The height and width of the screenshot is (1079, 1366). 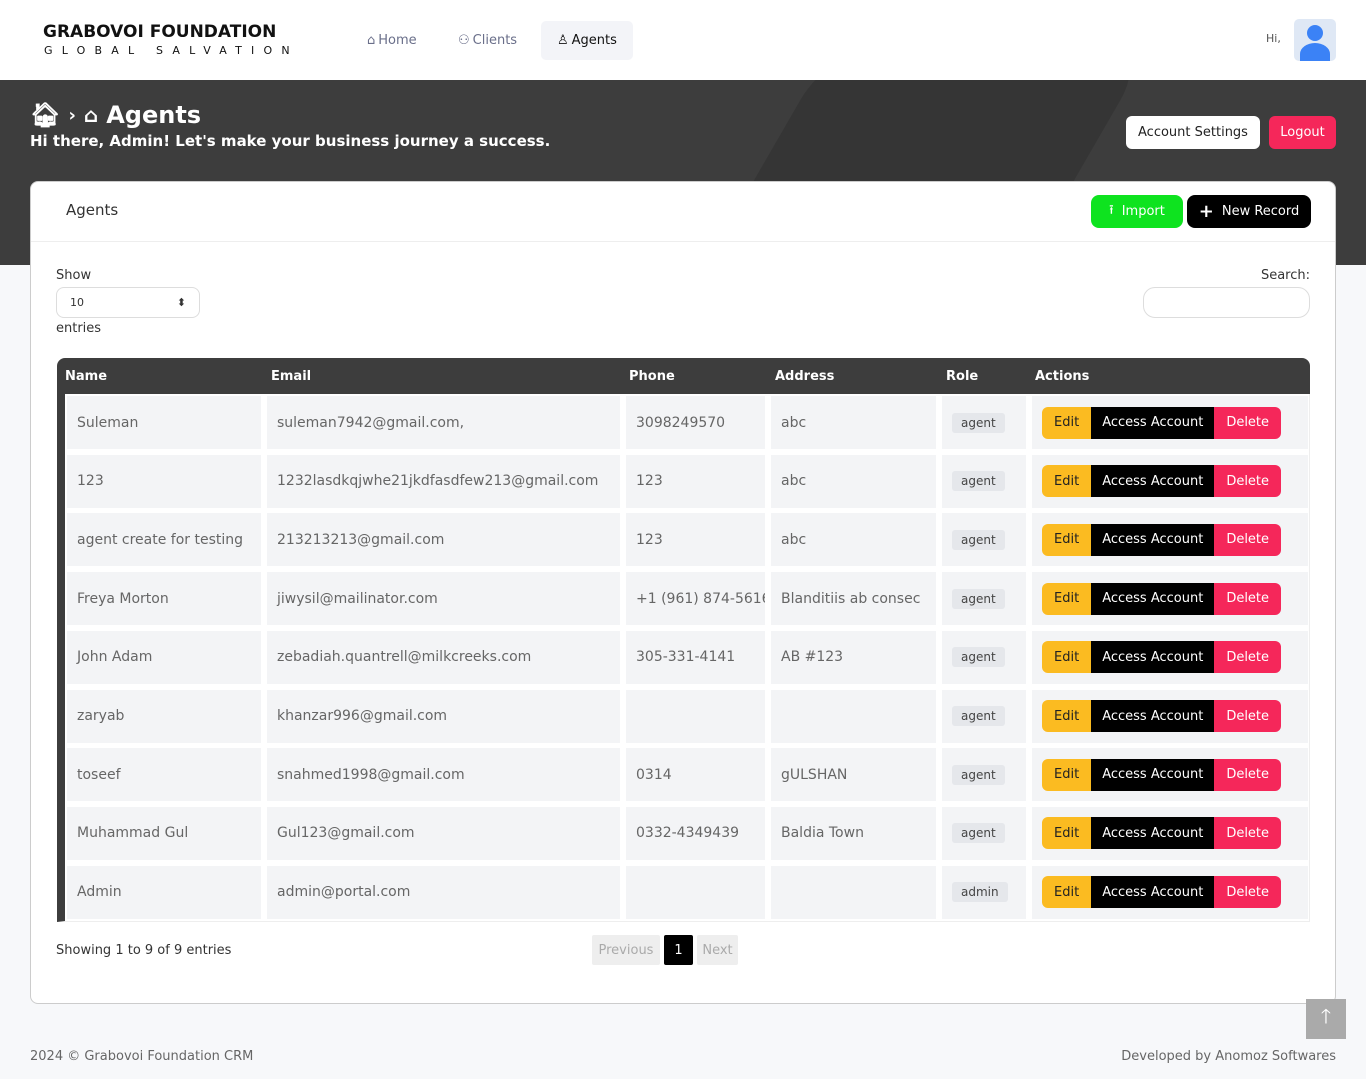 What do you see at coordinates (853, 833) in the screenshot?
I see `cell-address: Baldia Town` at bounding box center [853, 833].